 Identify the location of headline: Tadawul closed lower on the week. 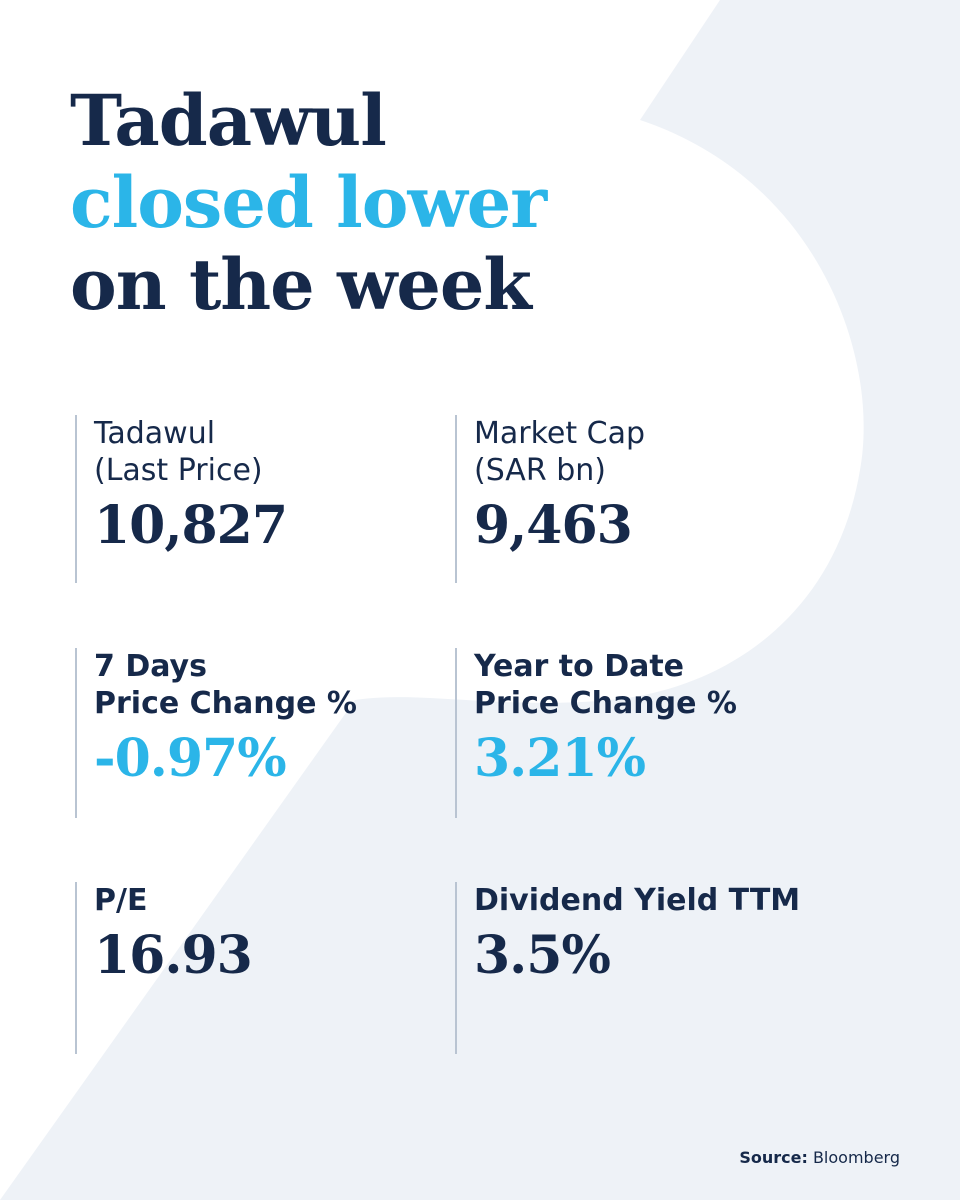
(308, 202).